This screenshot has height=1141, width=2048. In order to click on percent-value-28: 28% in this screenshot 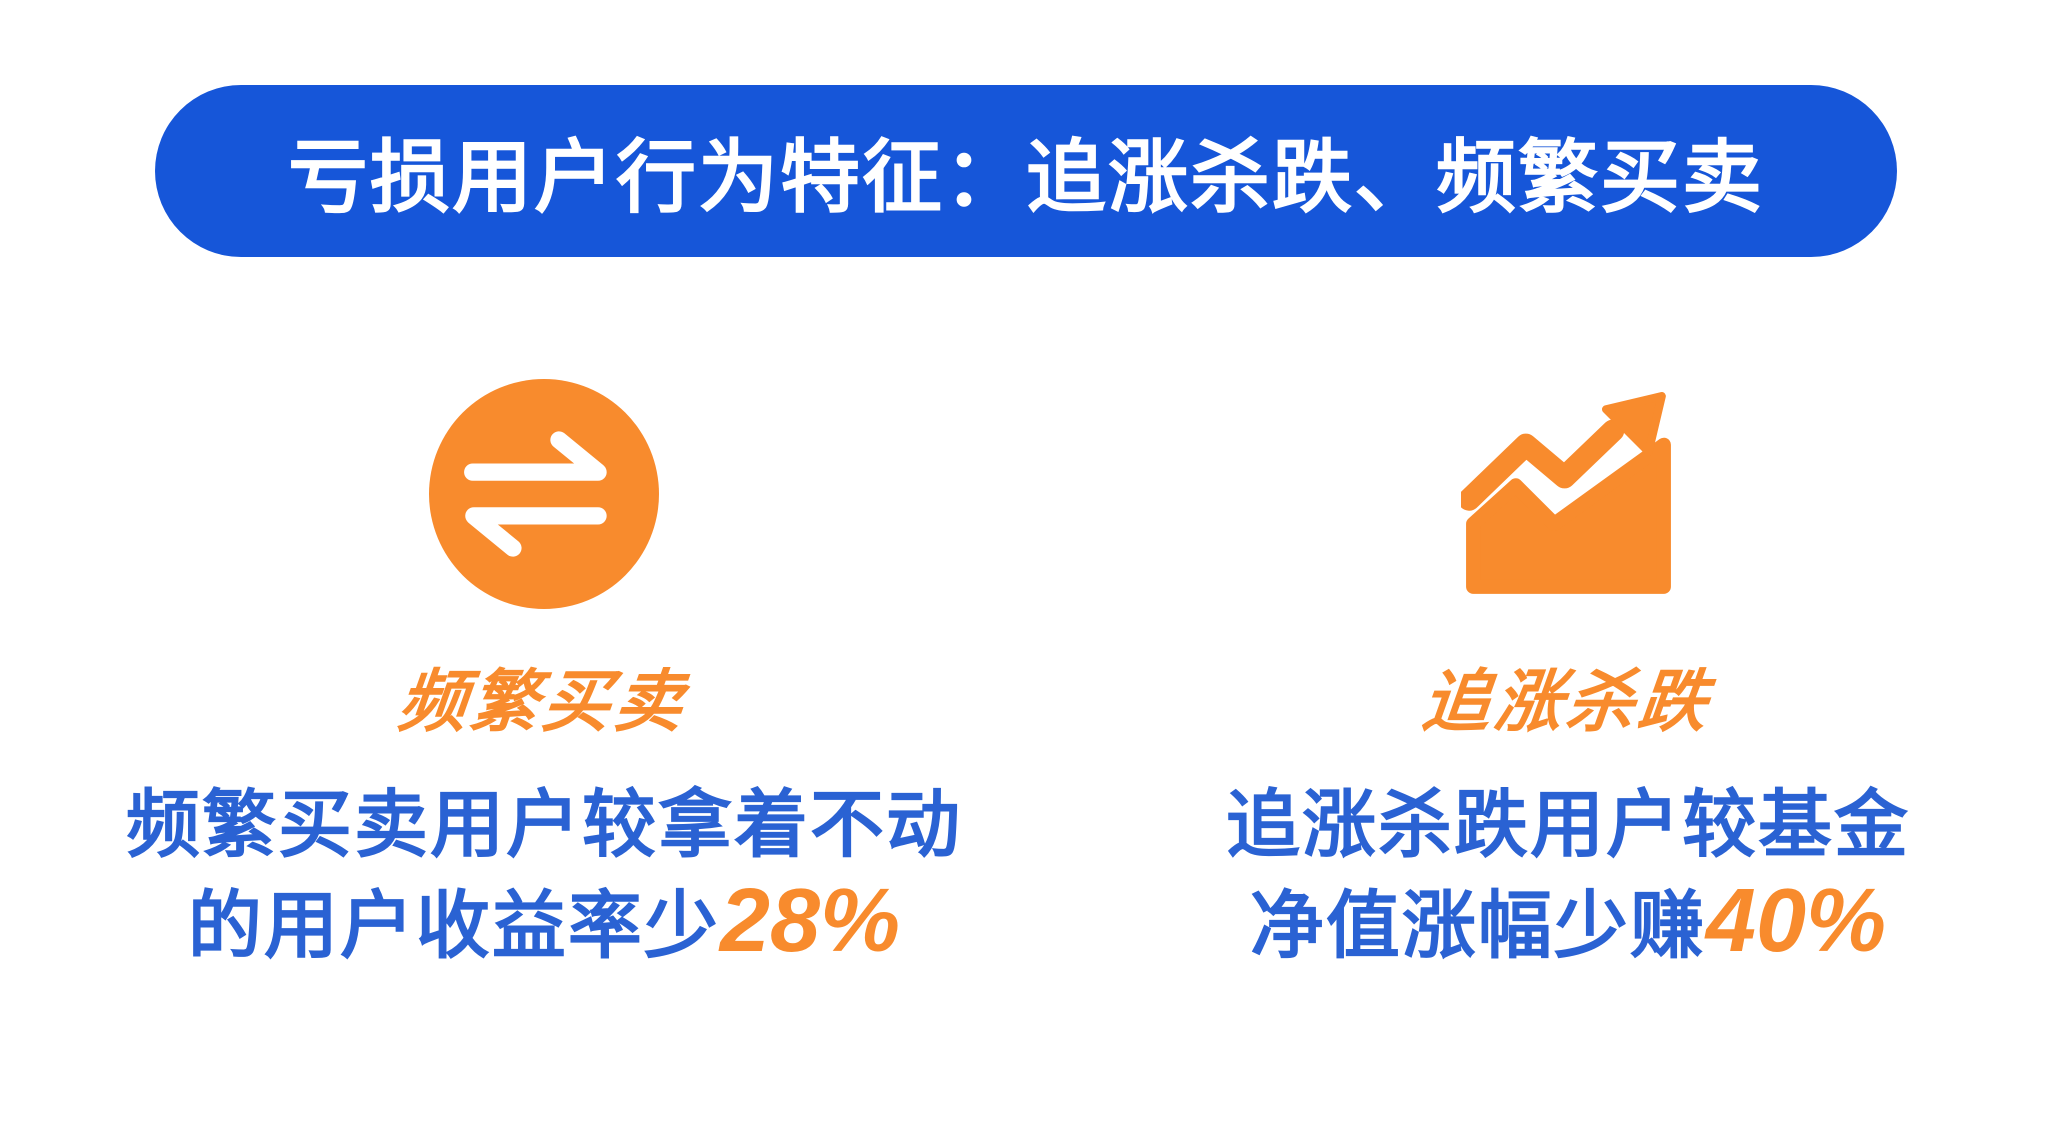, I will do `click(810, 921)`.